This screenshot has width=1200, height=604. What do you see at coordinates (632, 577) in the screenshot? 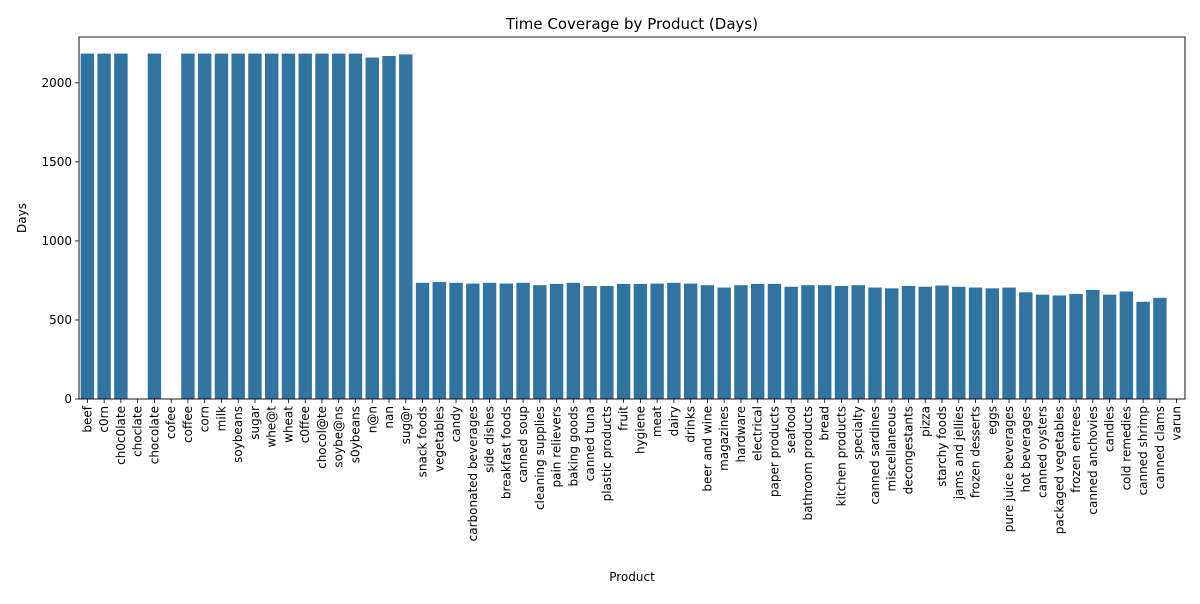
I see `x-axis-label: Product` at bounding box center [632, 577].